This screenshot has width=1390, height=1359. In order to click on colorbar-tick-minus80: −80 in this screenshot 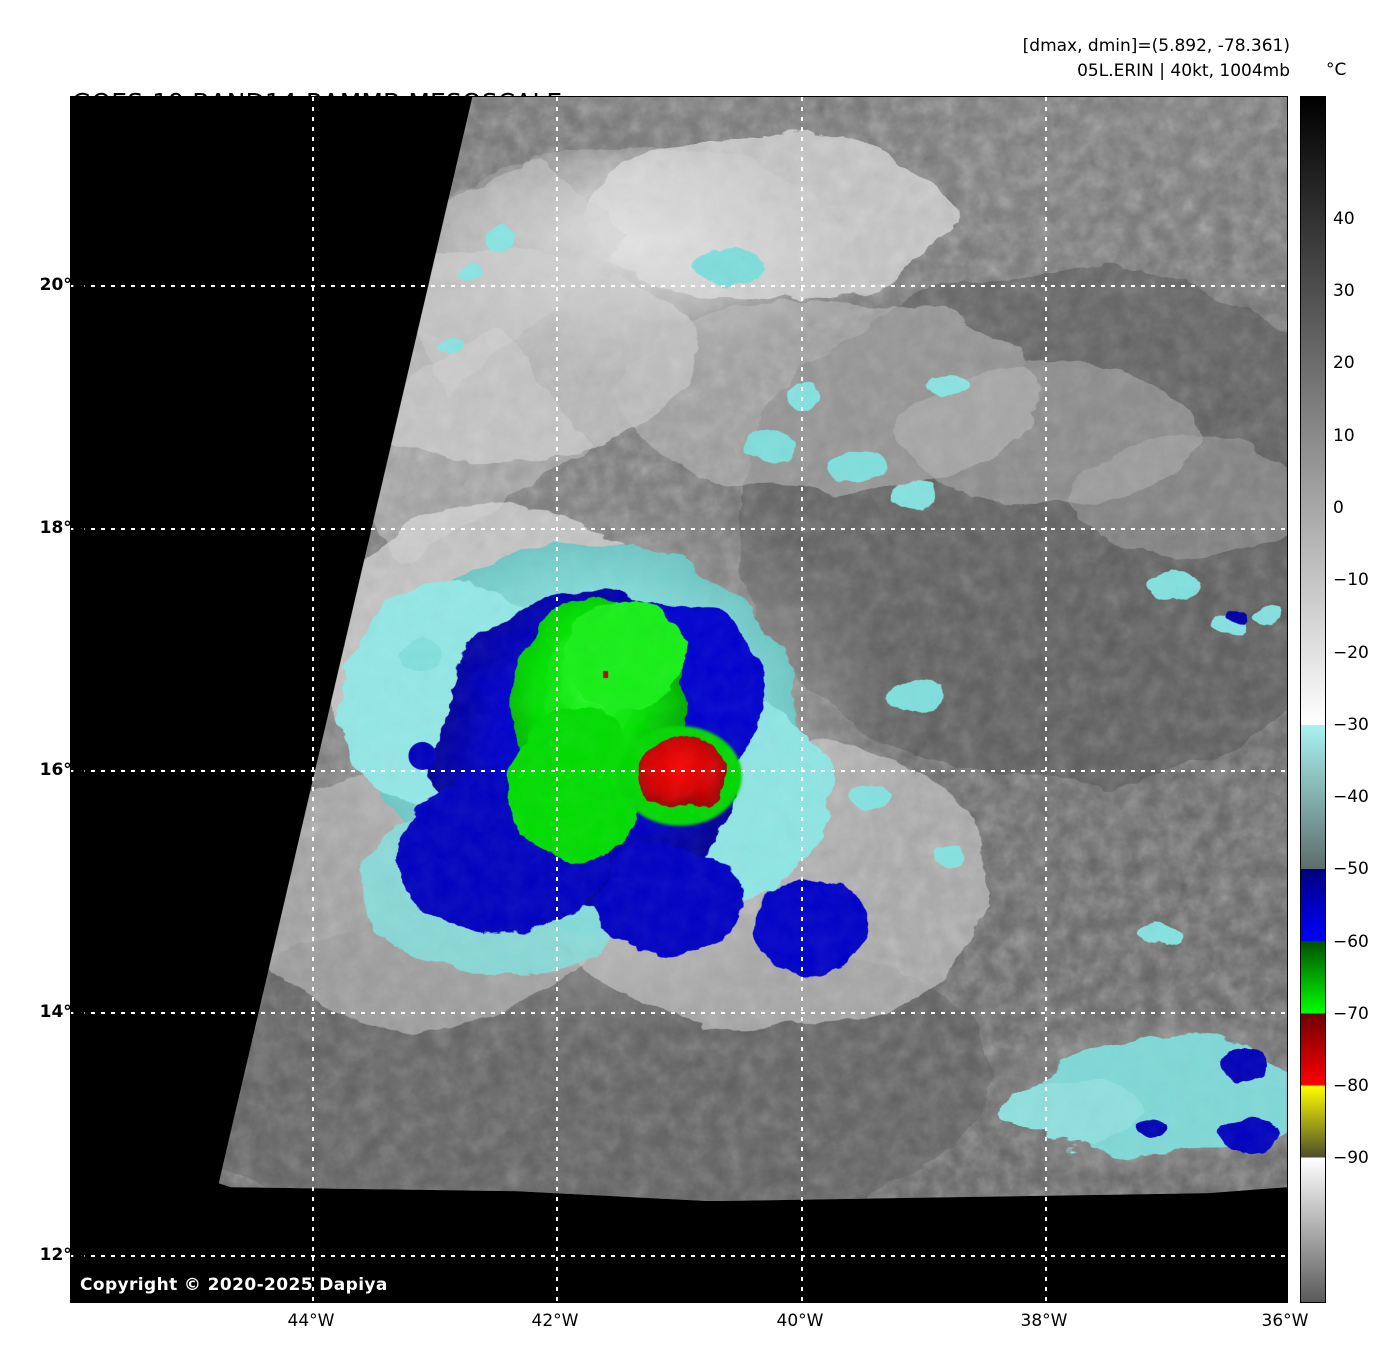, I will do `click(1351, 1086)`.